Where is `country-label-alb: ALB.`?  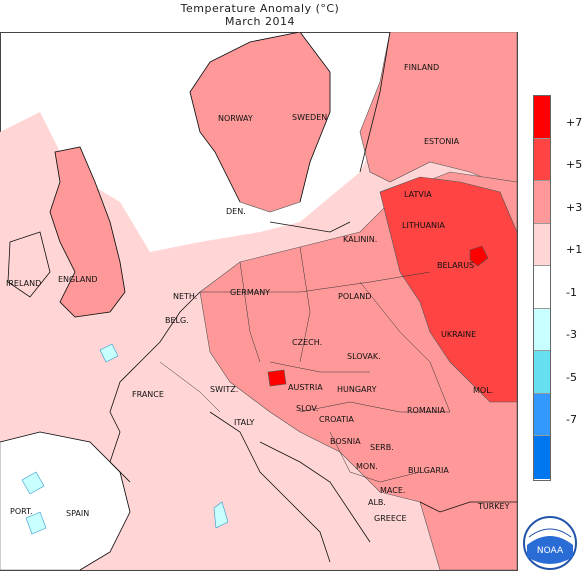 country-label-alb: ALB. is located at coordinates (377, 502).